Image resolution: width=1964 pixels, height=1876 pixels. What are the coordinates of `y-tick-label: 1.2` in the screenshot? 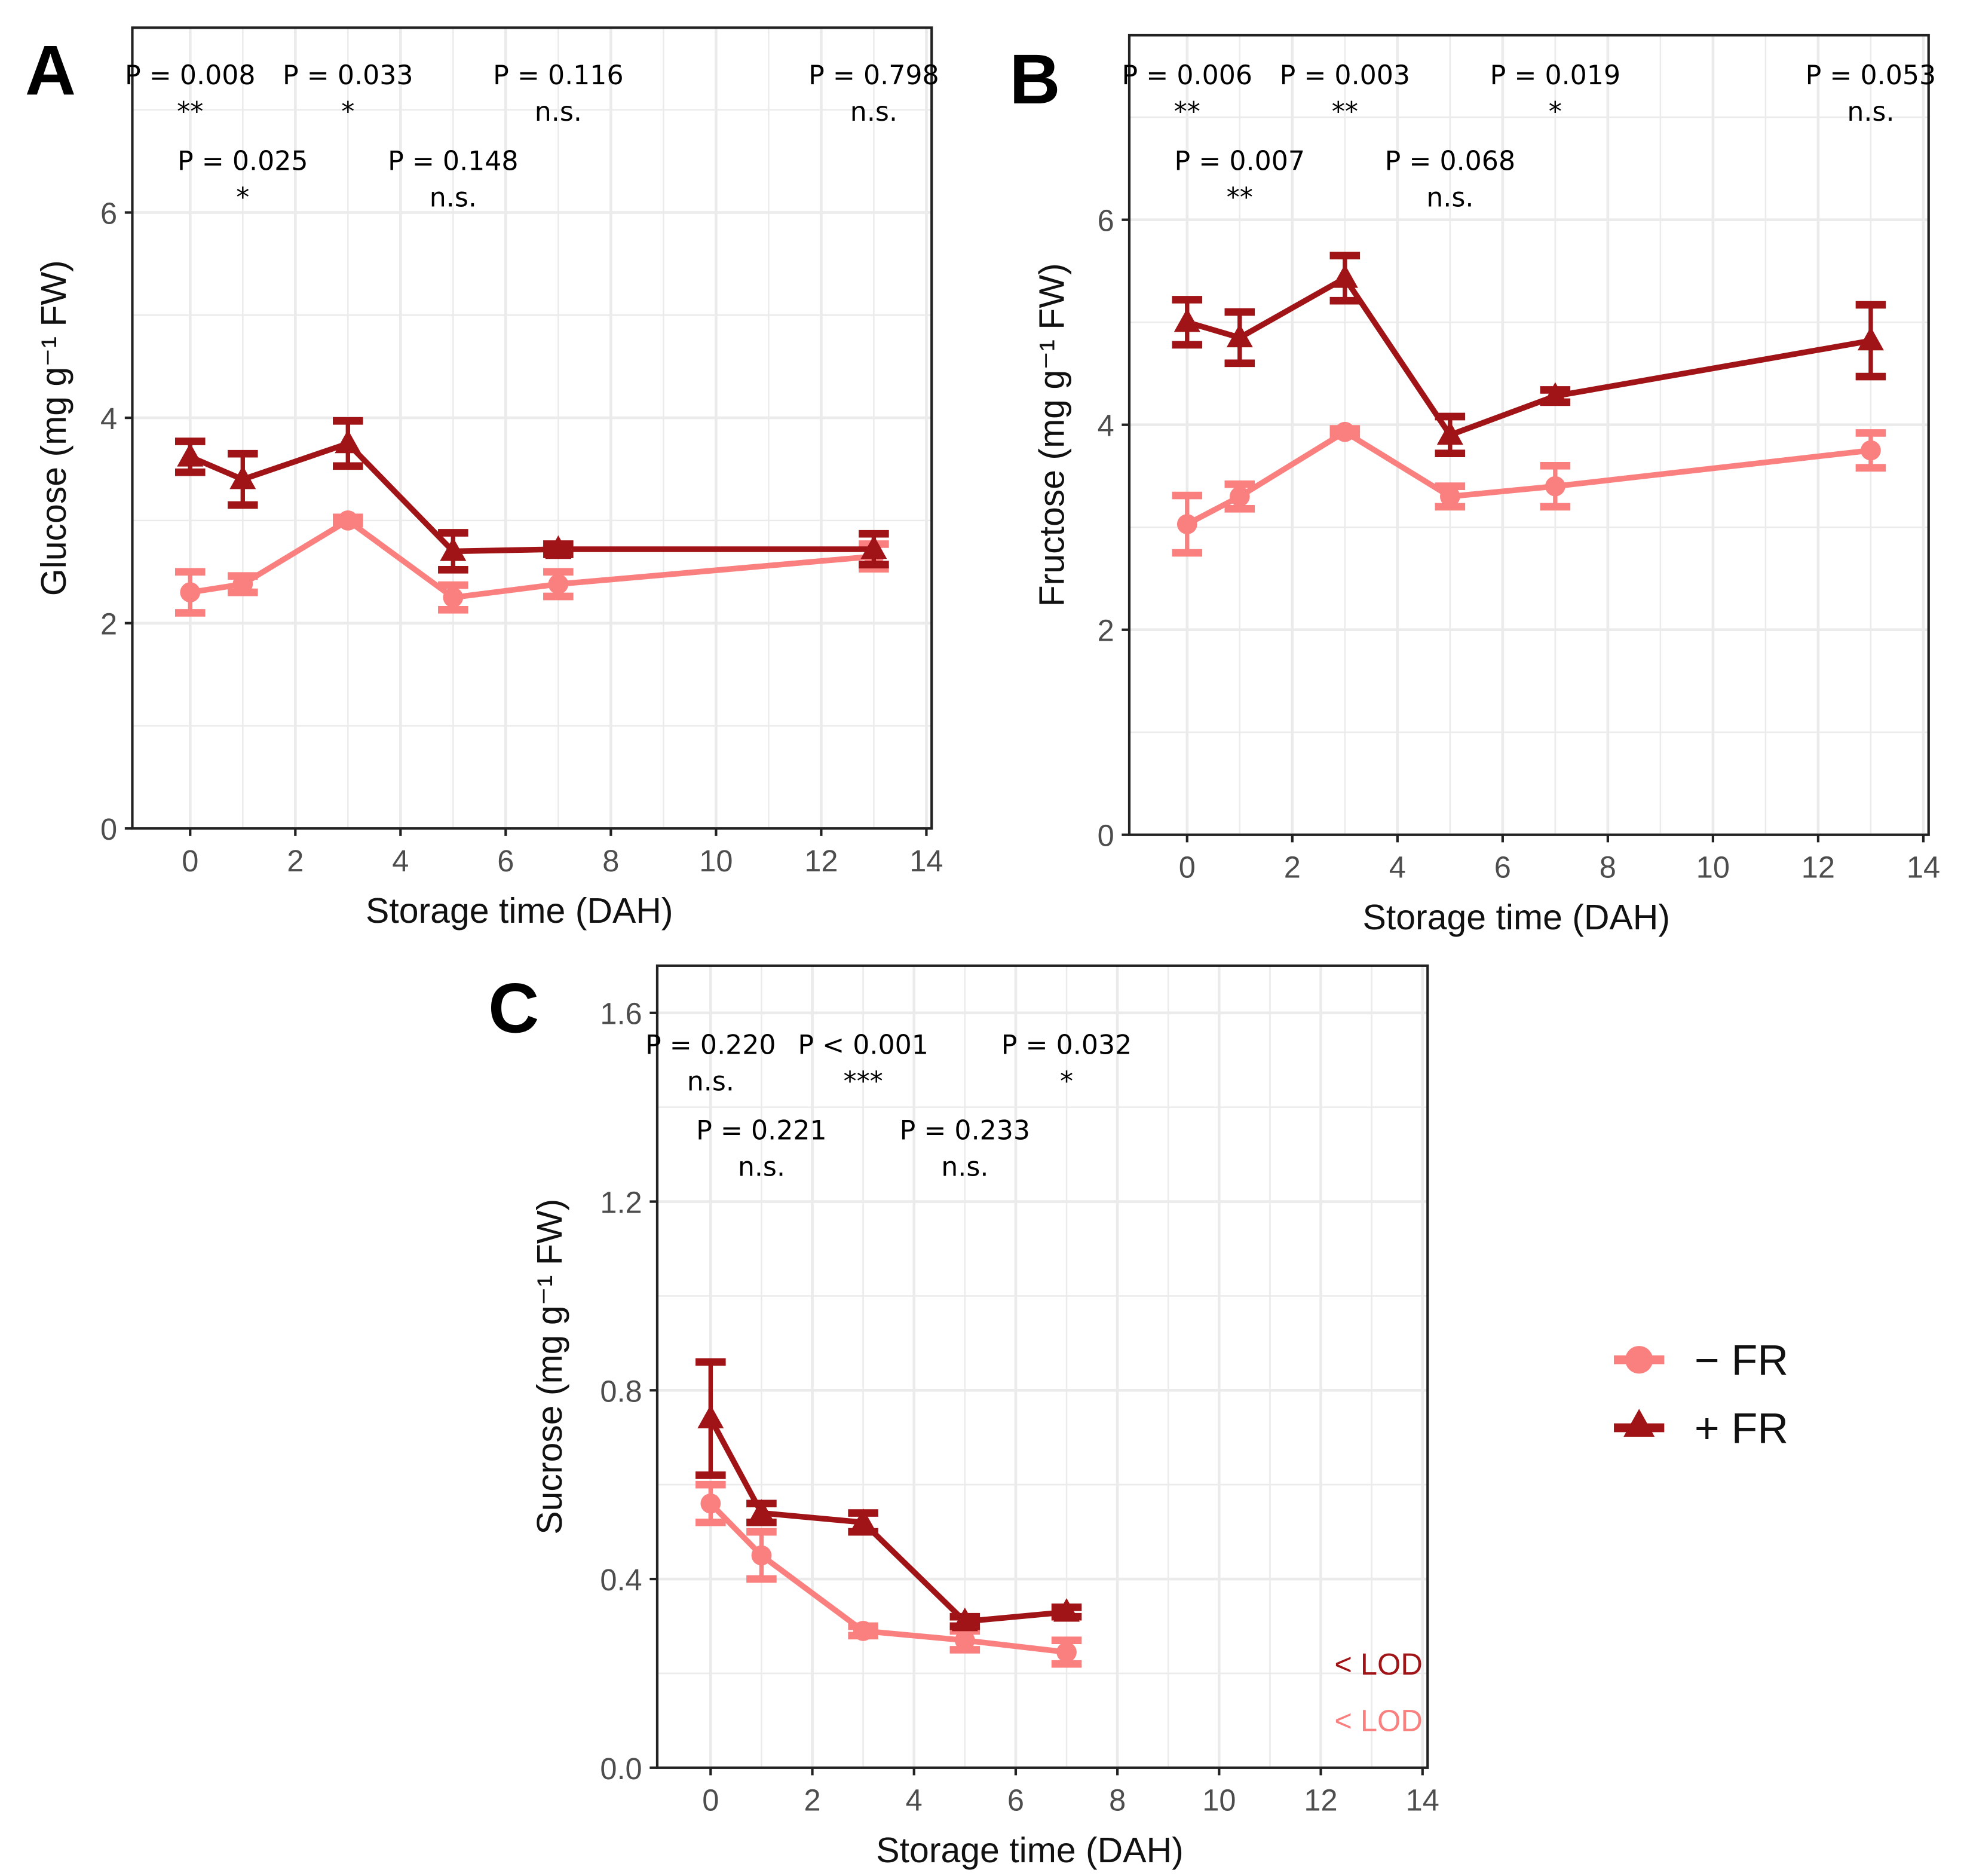 It's located at (621, 1203).